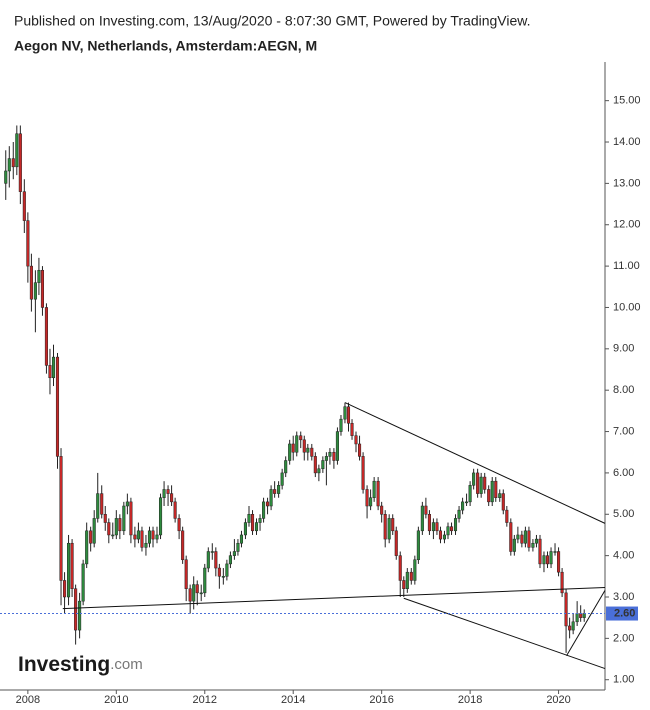 The image size is (650, 710). Describe the element at coordinates (623, 597) in the screenshot. I see `y-tick-label: 3.00` at that location.